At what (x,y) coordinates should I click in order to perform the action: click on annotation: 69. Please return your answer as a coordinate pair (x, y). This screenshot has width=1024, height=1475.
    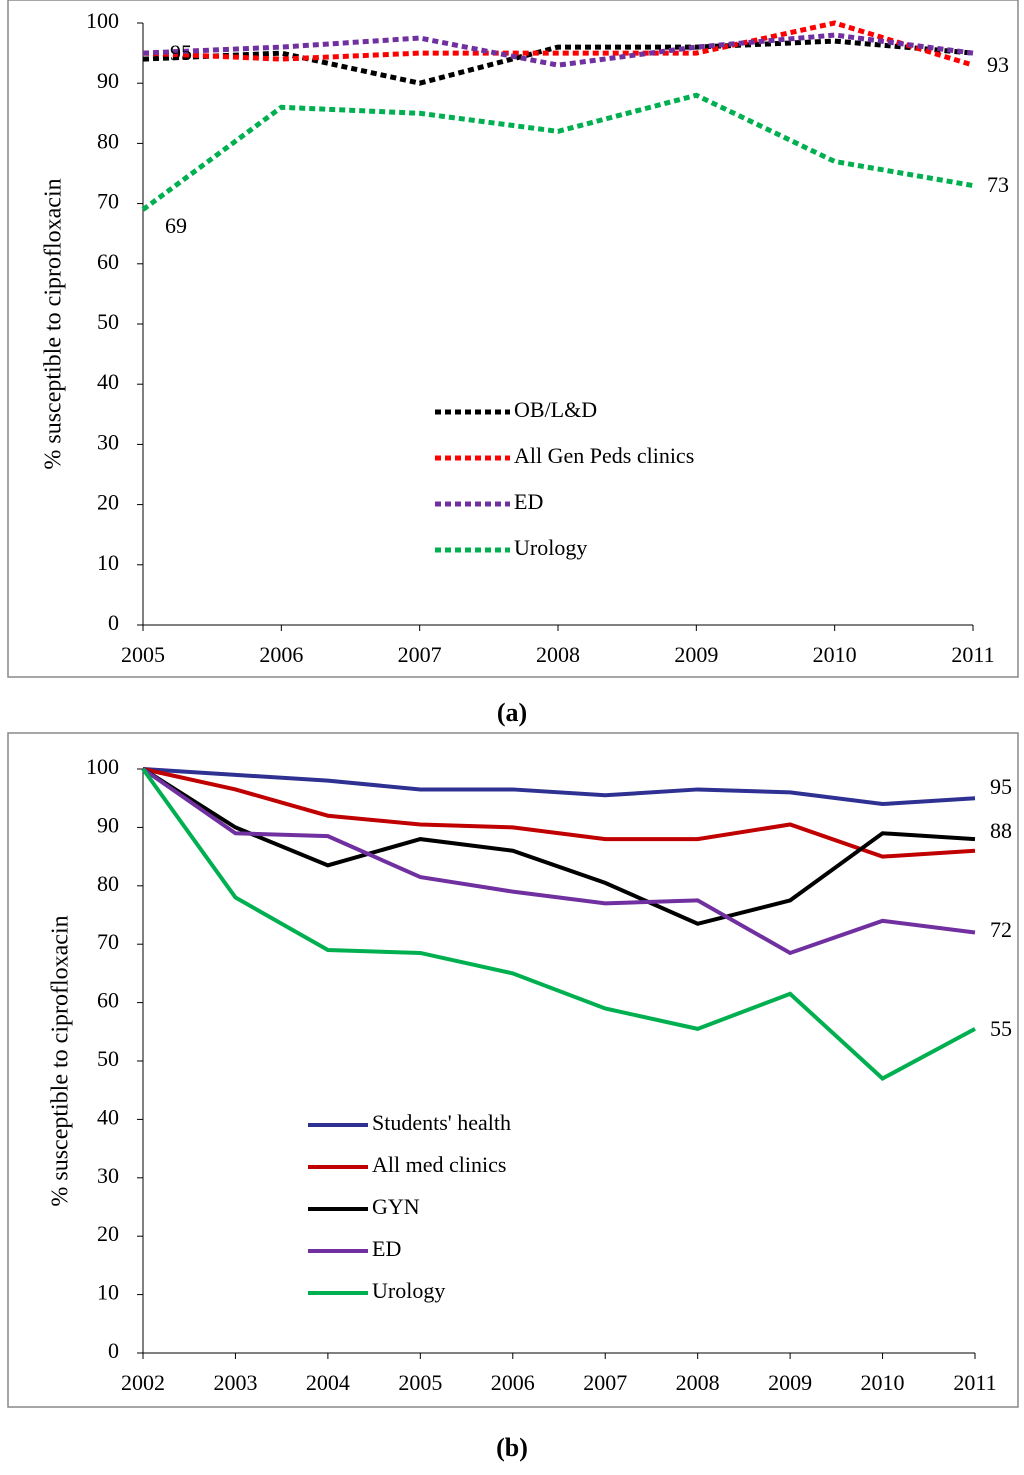
    Looking at the image, I should click on (176, 225).